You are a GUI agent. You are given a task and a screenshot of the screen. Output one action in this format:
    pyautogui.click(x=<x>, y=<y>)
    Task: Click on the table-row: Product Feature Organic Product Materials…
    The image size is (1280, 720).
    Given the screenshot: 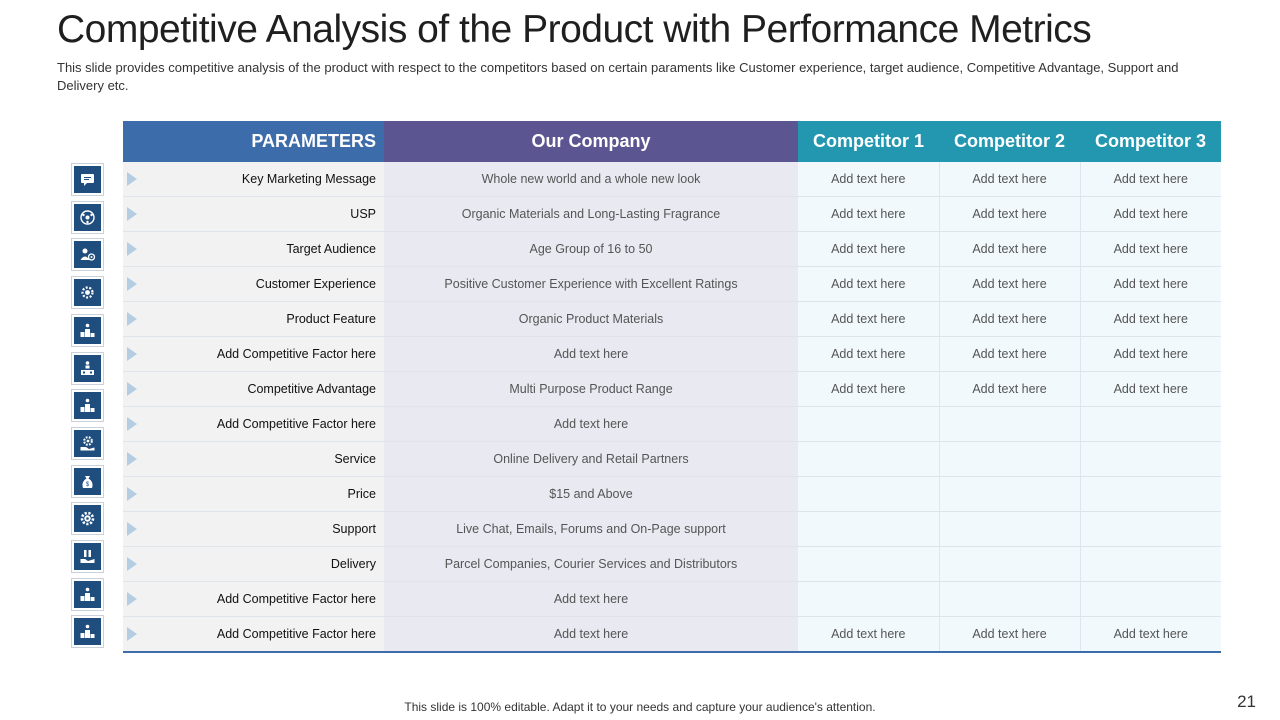 What is the action you would take?
    pyautogui.click(x=672, y=319)
    